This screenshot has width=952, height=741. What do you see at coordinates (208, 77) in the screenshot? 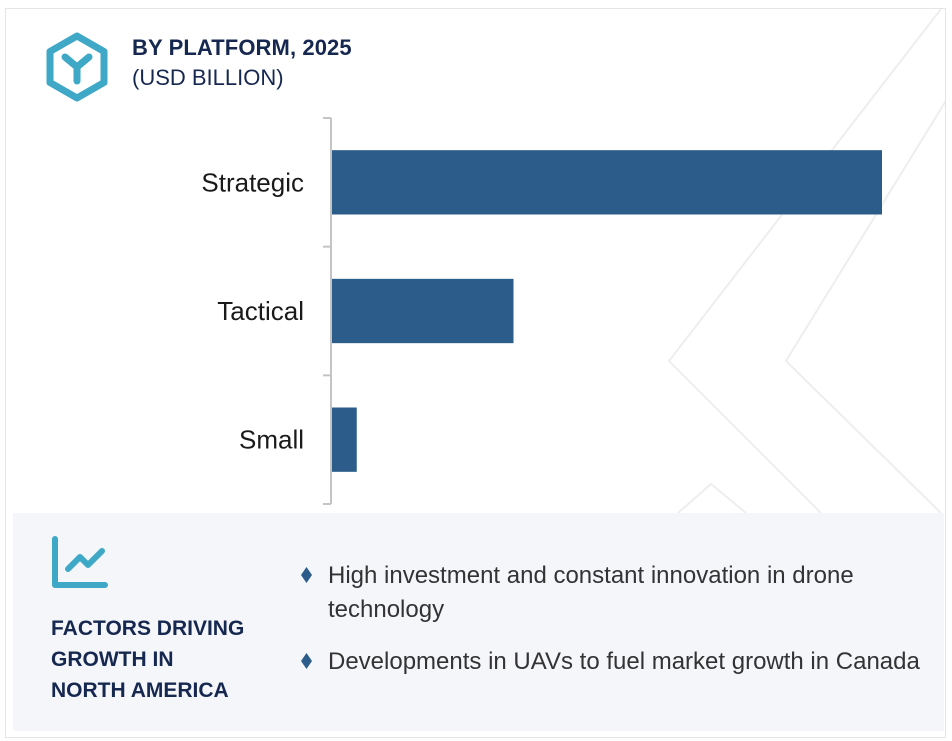
I see `chart-subtitle: (USD BILLION)` at bounding box center [208, 77].